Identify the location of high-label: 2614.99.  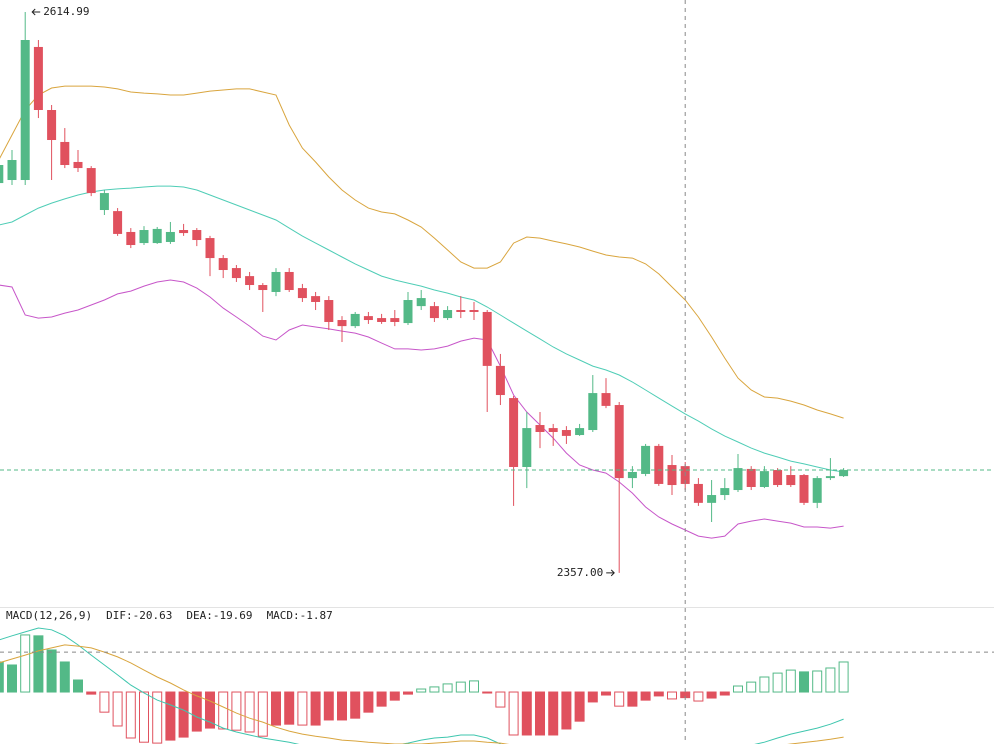
(66, 11).